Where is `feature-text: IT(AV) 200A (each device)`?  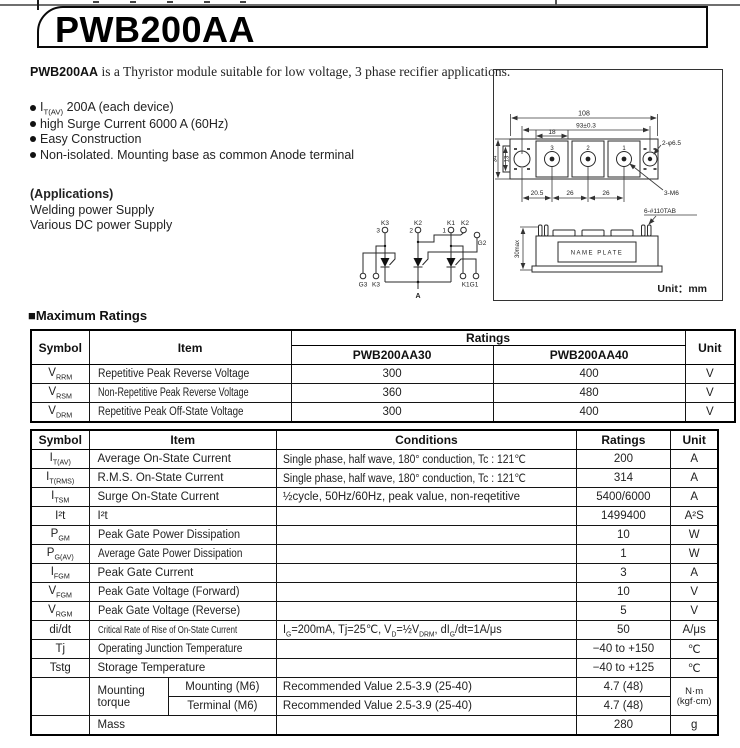
feature-text: IT(AV) 200A (each device) is located at coordinates (107, 108).